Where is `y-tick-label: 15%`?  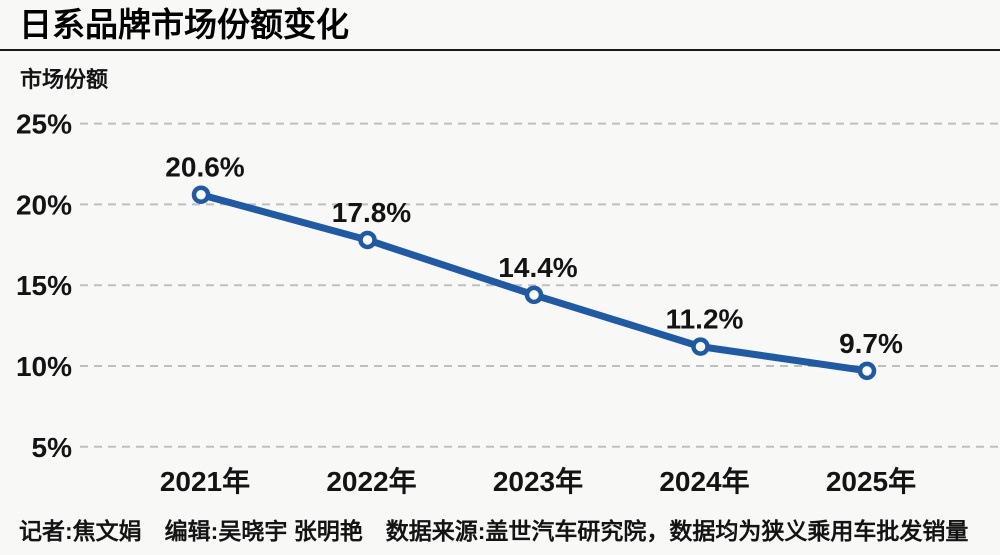
y-tick-label: 15% is located at coordinates (44, 285).